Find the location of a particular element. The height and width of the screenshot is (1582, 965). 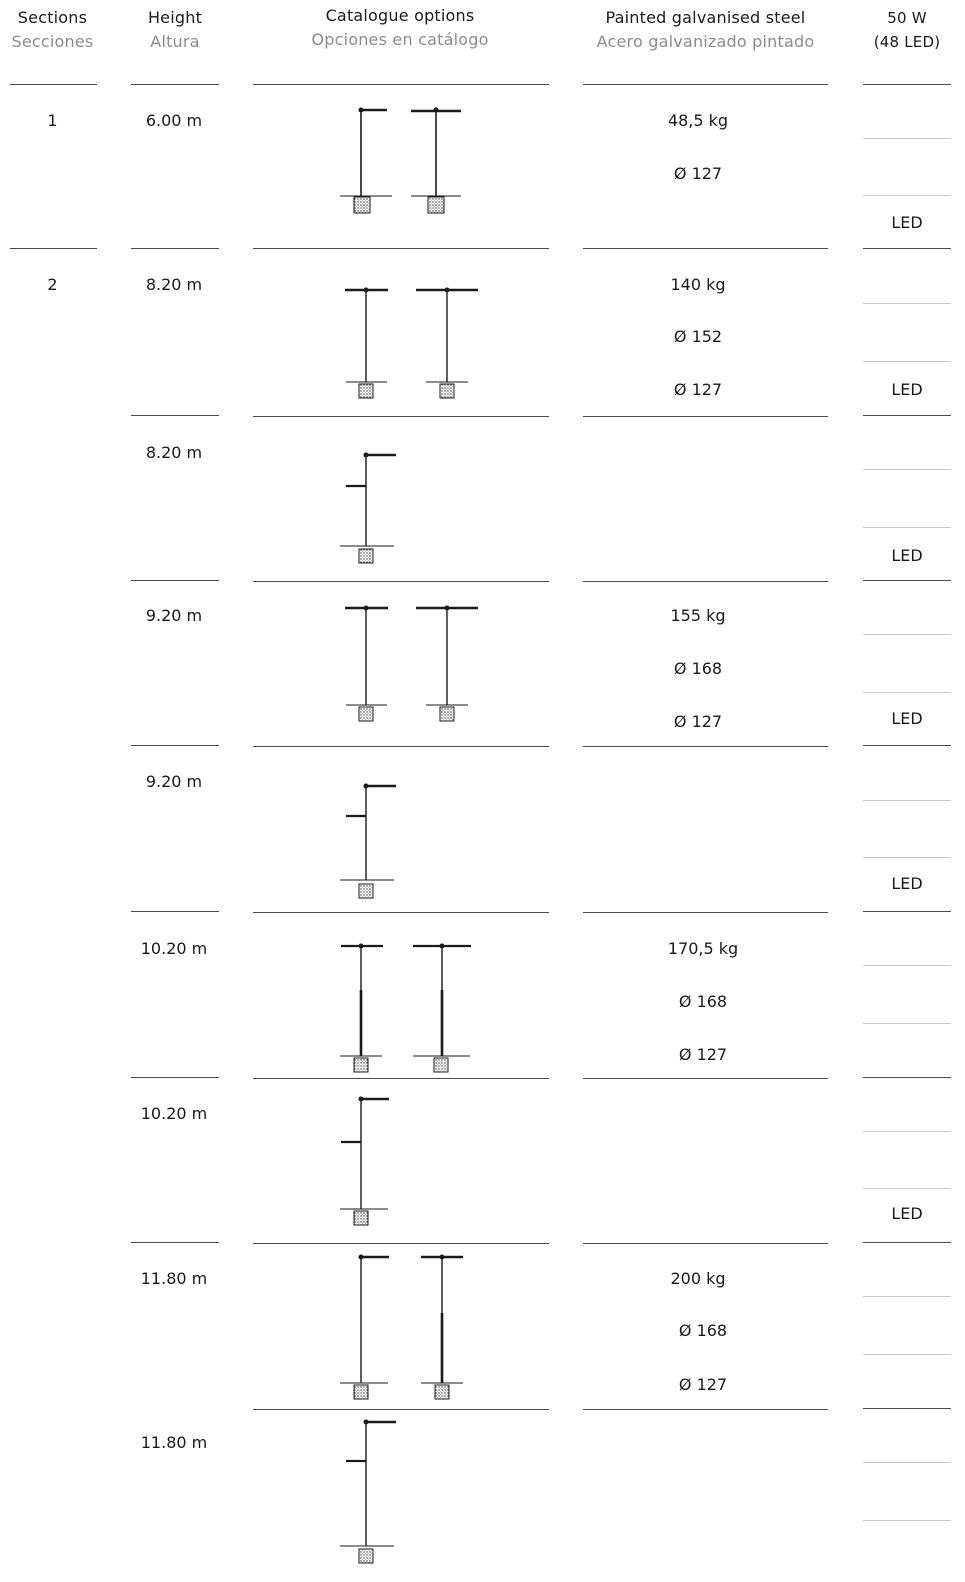

header-power: 50 W (48 LED) is located at coordinates (907, 30).